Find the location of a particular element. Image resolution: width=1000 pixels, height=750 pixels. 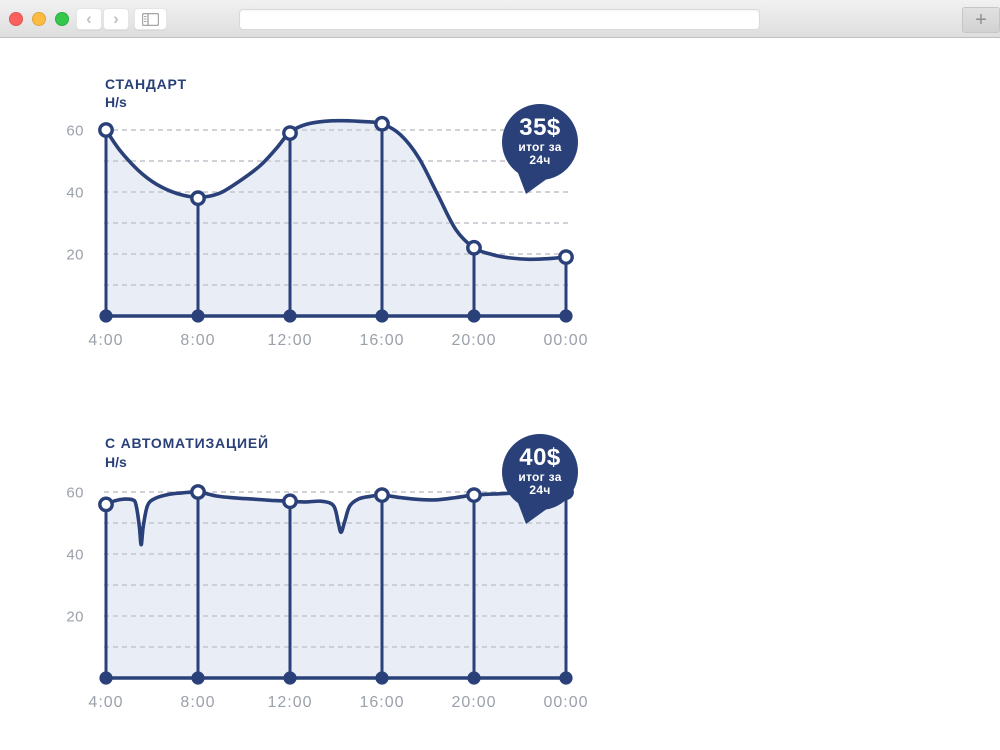

total-badge-standard: 35$ итог за 24ч is located at coordinates (540, 151).